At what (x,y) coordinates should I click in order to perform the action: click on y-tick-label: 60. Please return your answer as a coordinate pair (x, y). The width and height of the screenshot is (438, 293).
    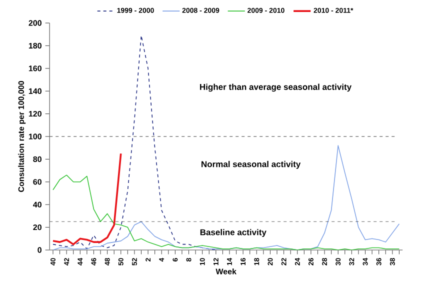
    Looking at the image, I should click on (37, 182).